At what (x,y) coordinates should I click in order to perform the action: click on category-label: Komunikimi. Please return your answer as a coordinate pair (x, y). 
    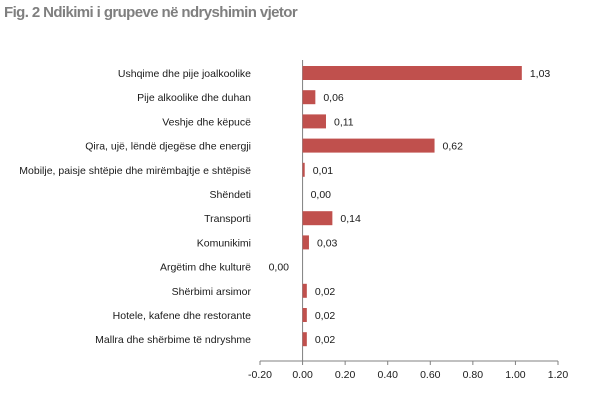
    Looking at the image, I should click on (224, 243).